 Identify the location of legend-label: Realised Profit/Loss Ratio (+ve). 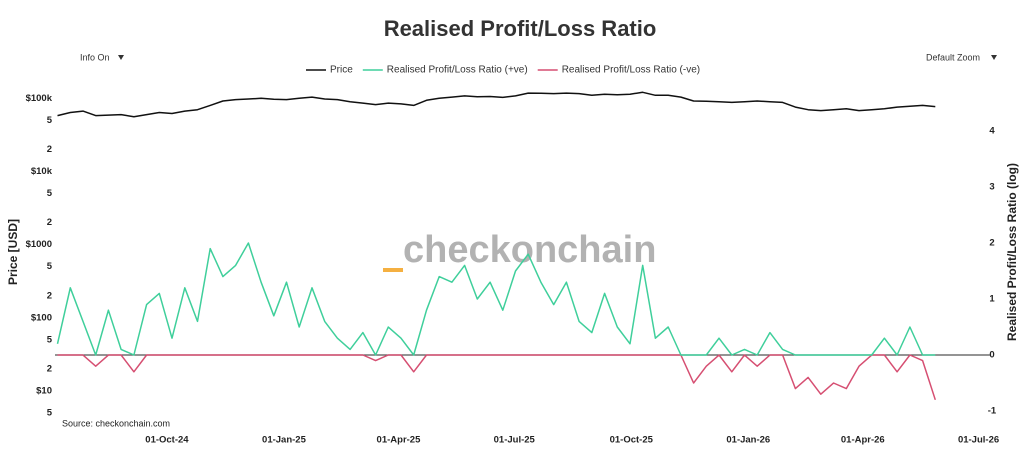
(457, 70).